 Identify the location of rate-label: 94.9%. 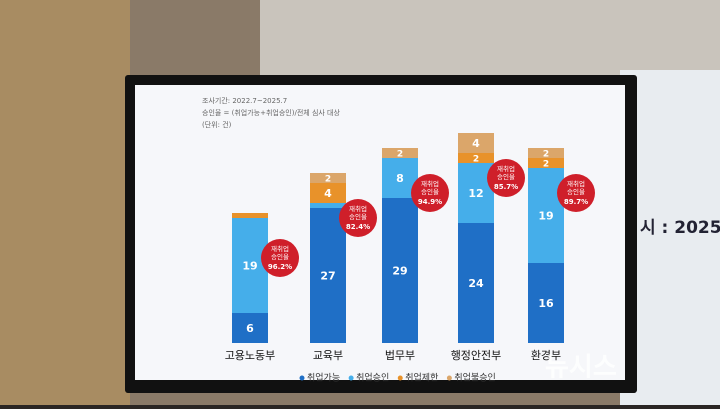
(430, 202).